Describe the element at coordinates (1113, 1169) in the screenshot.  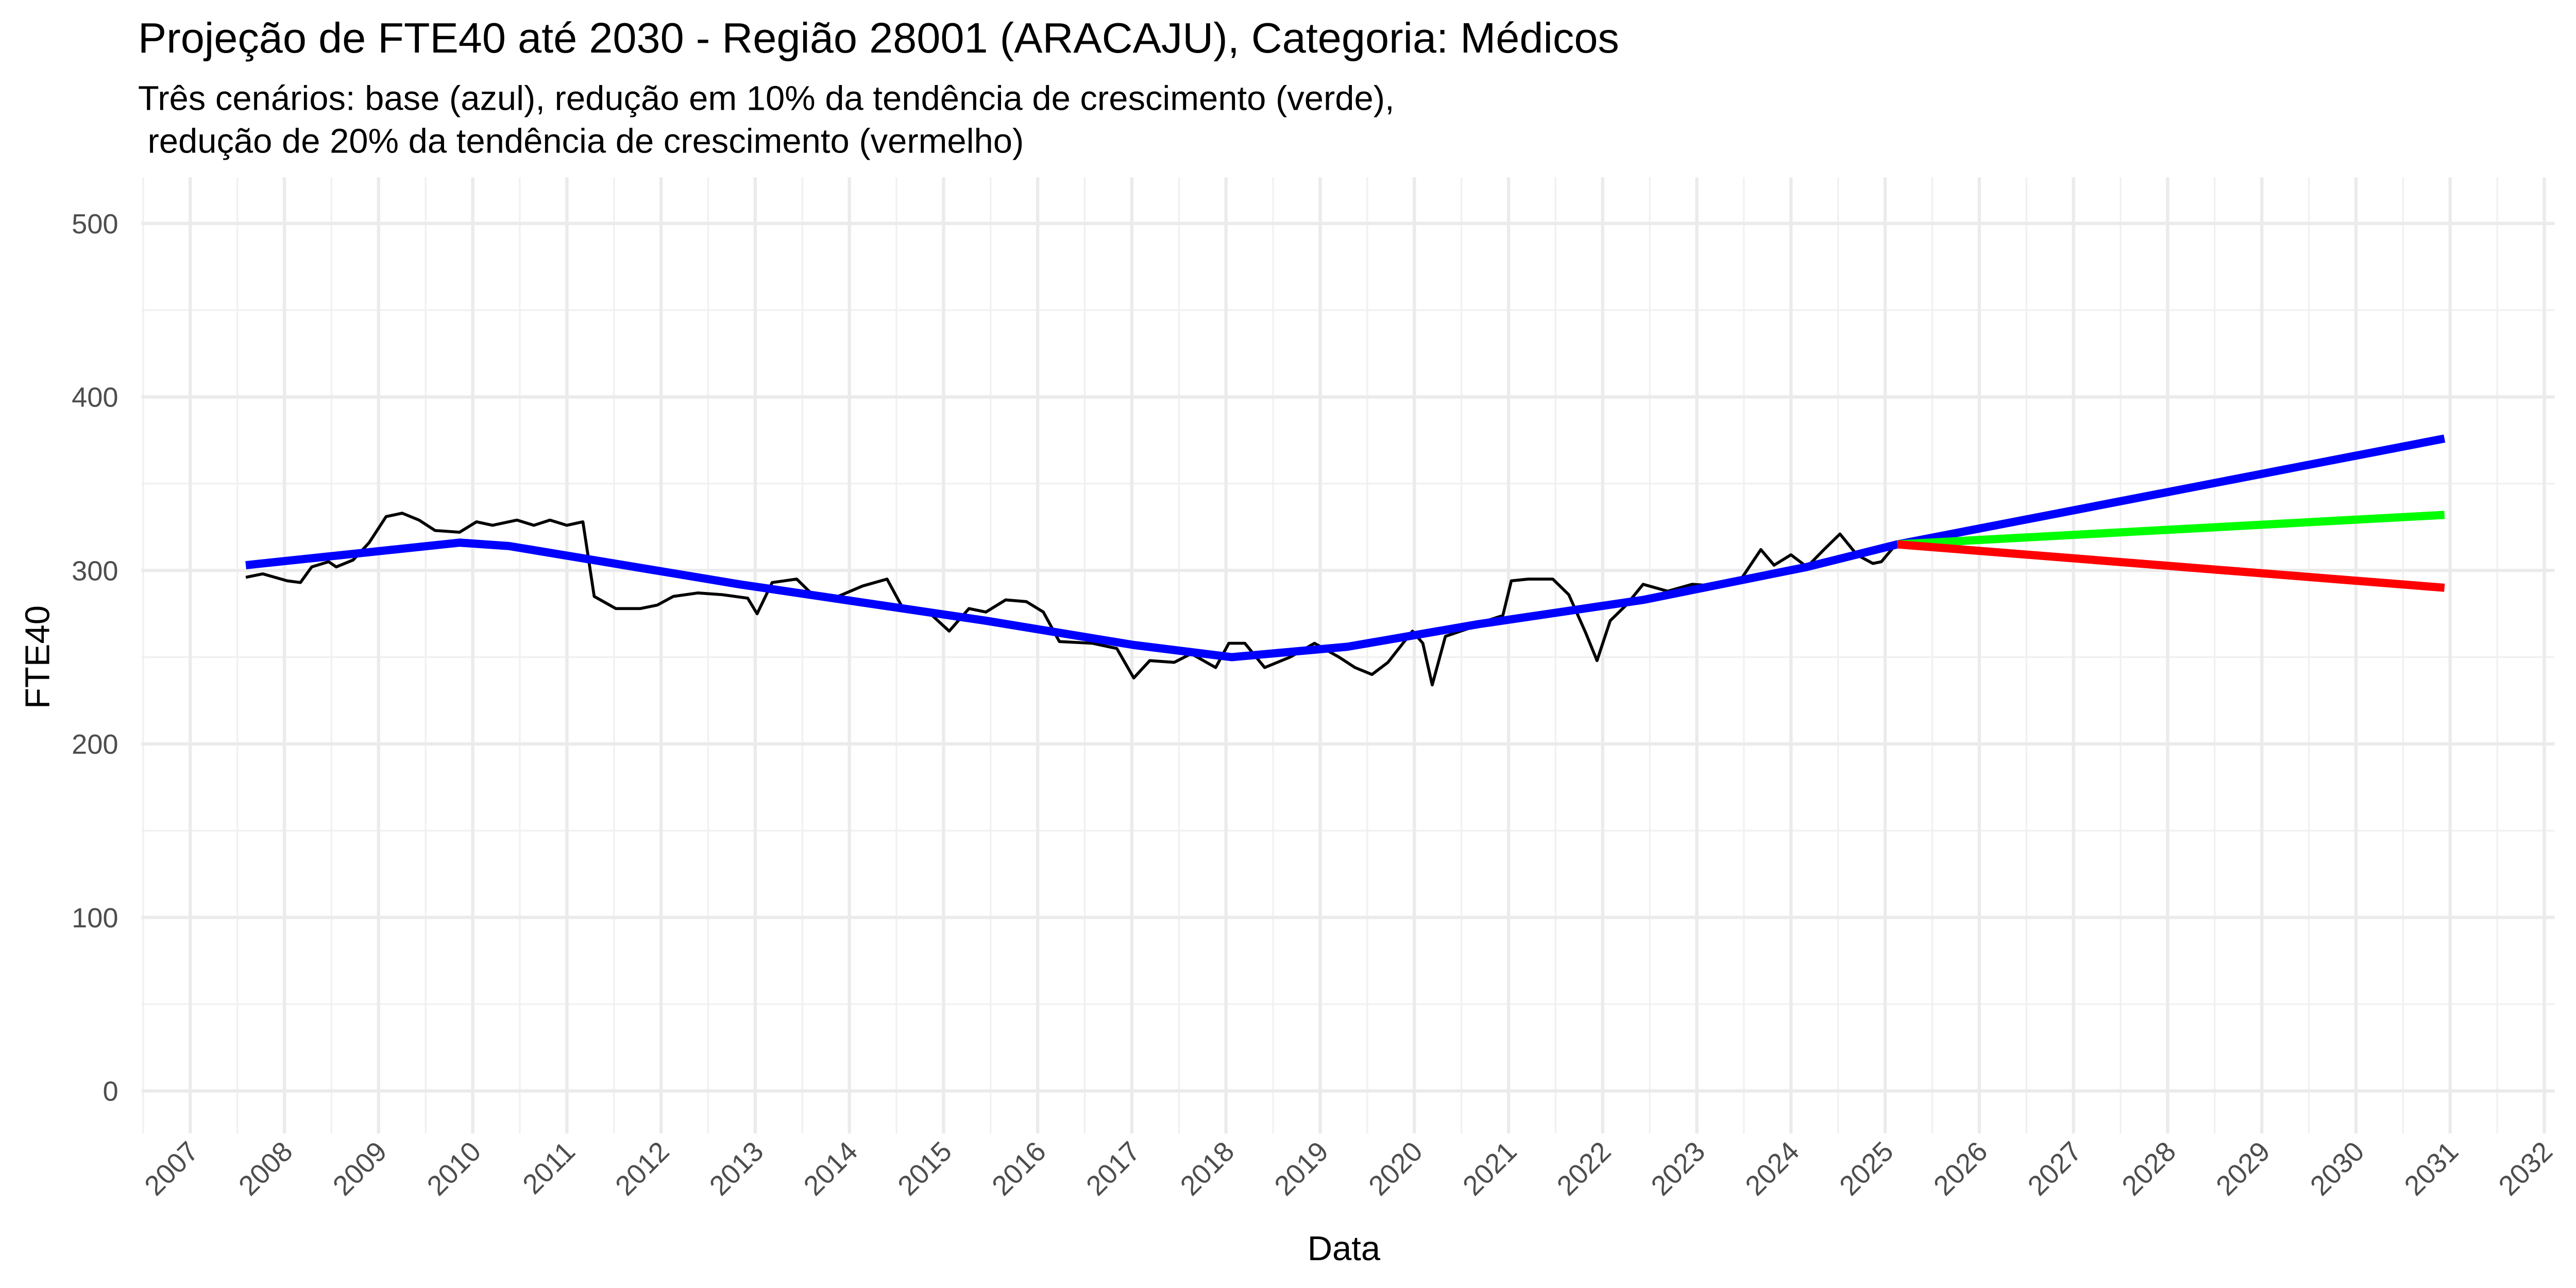
I see `x-tick-label: 2017` at that location.